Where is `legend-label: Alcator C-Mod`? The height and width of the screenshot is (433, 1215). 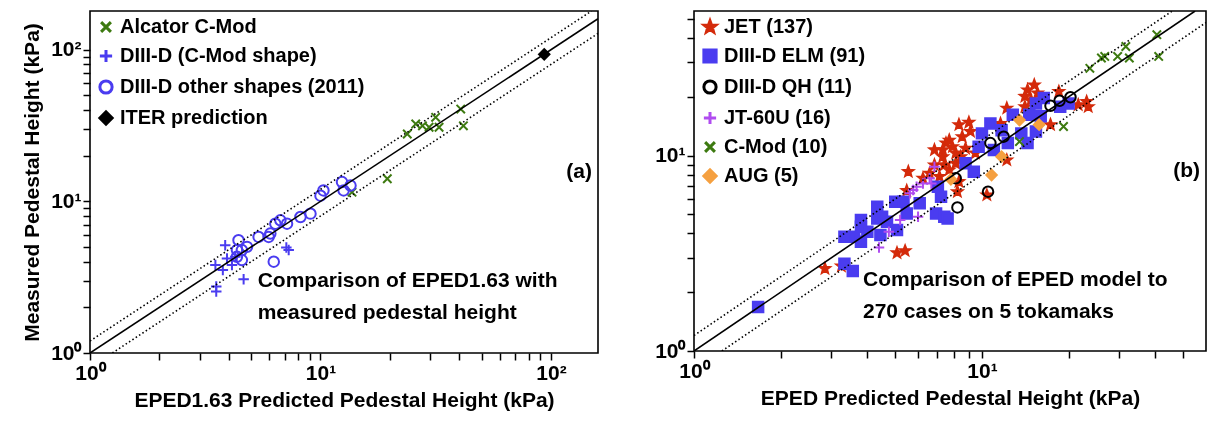
legend-label: Alcator C-Mod is located at coordinates (188, 26).